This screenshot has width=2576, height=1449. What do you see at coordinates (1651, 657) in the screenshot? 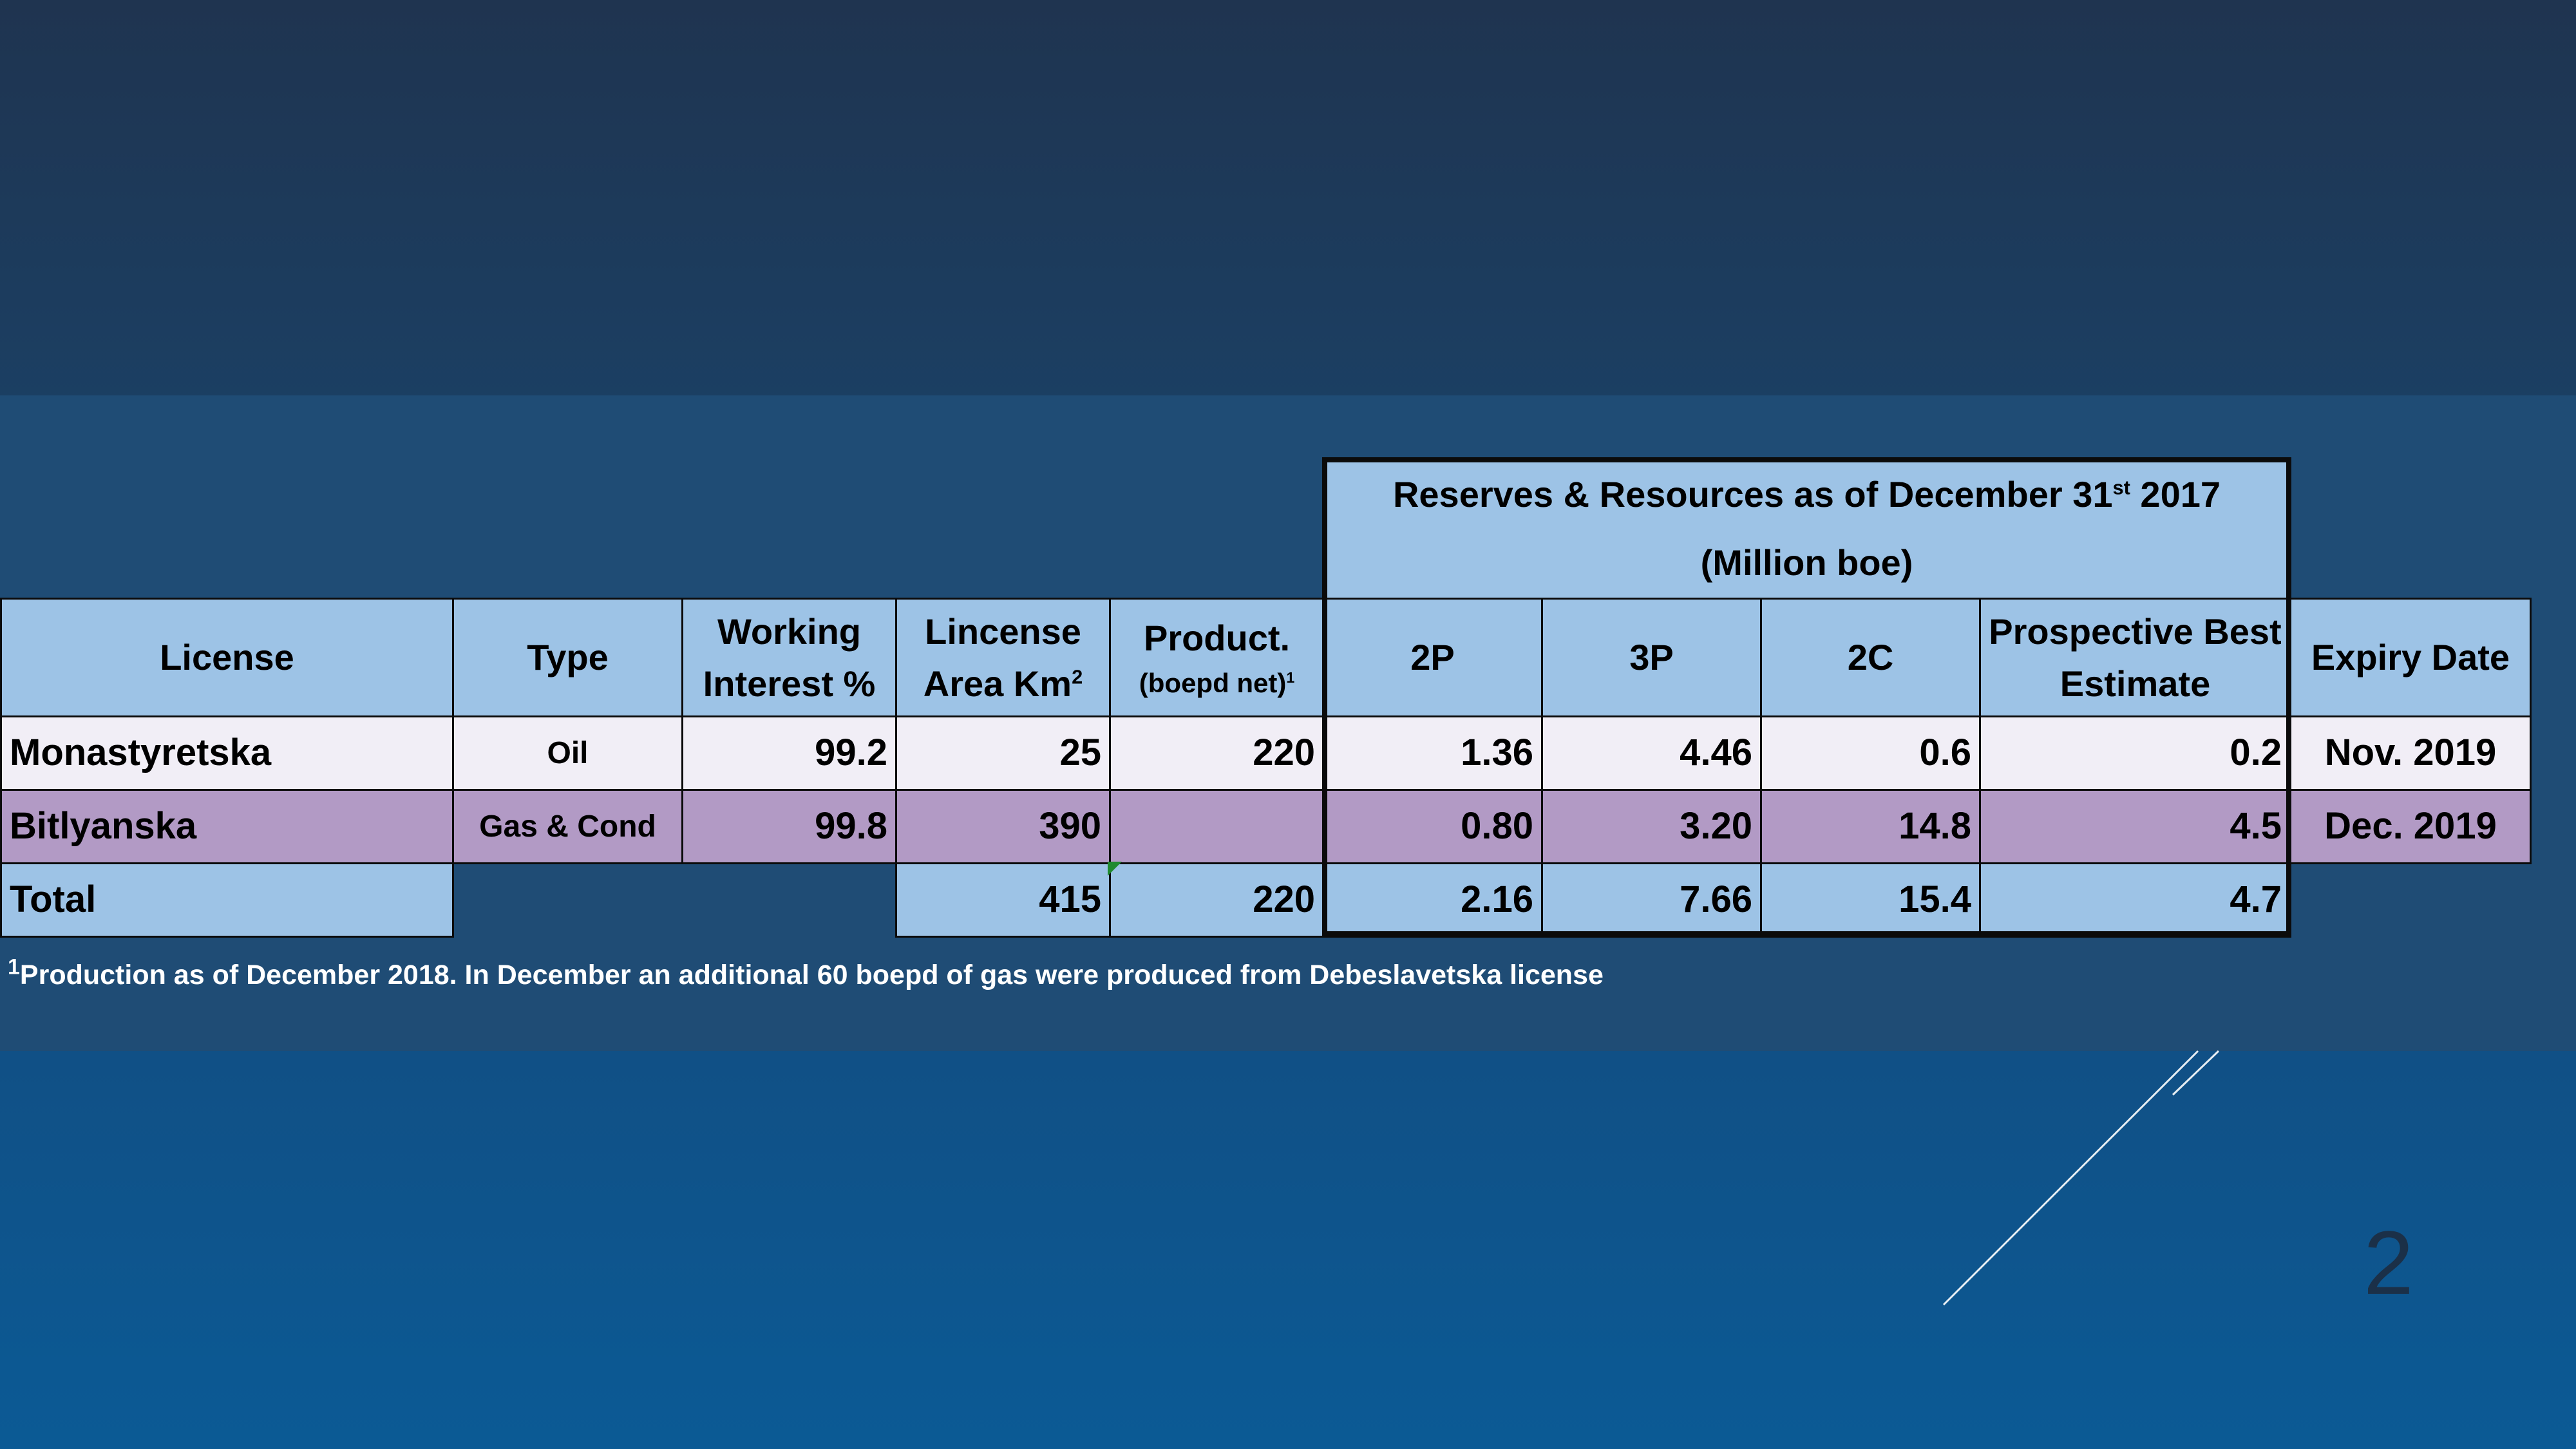
I see `col-header-3p: 3P` at bounding box center [1651, 657].